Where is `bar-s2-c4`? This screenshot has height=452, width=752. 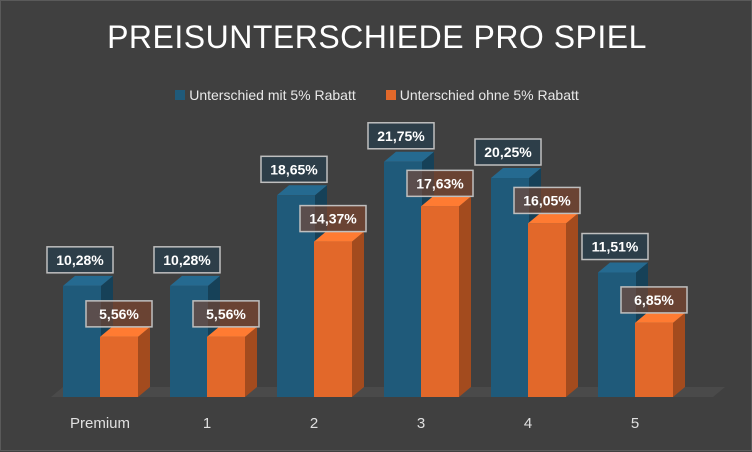 bar-s2-c4 is located at coordinates (547, 310).